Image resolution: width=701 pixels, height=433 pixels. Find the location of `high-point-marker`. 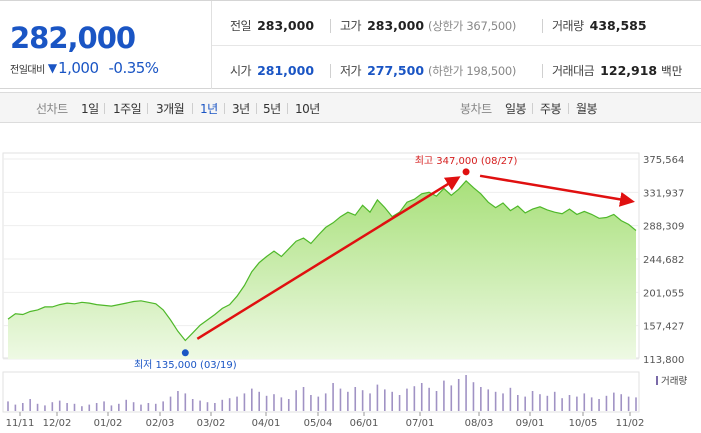

high-point-marker is located at coordinates (466, 172).